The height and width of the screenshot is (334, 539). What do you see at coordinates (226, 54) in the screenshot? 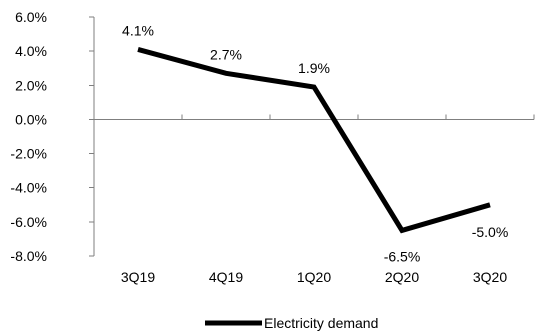
I see `data-label: 2.7%` at bounding box center [226, 54].